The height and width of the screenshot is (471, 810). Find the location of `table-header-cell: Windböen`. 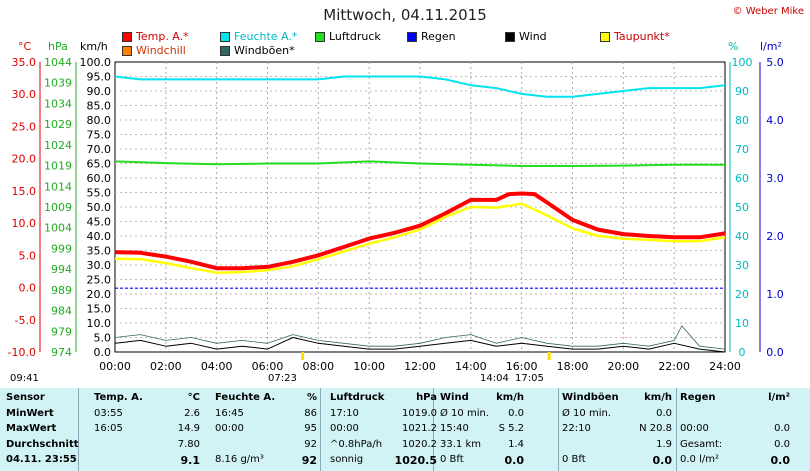

table-header-cell: Windböen is located at coordinates (590, 397).